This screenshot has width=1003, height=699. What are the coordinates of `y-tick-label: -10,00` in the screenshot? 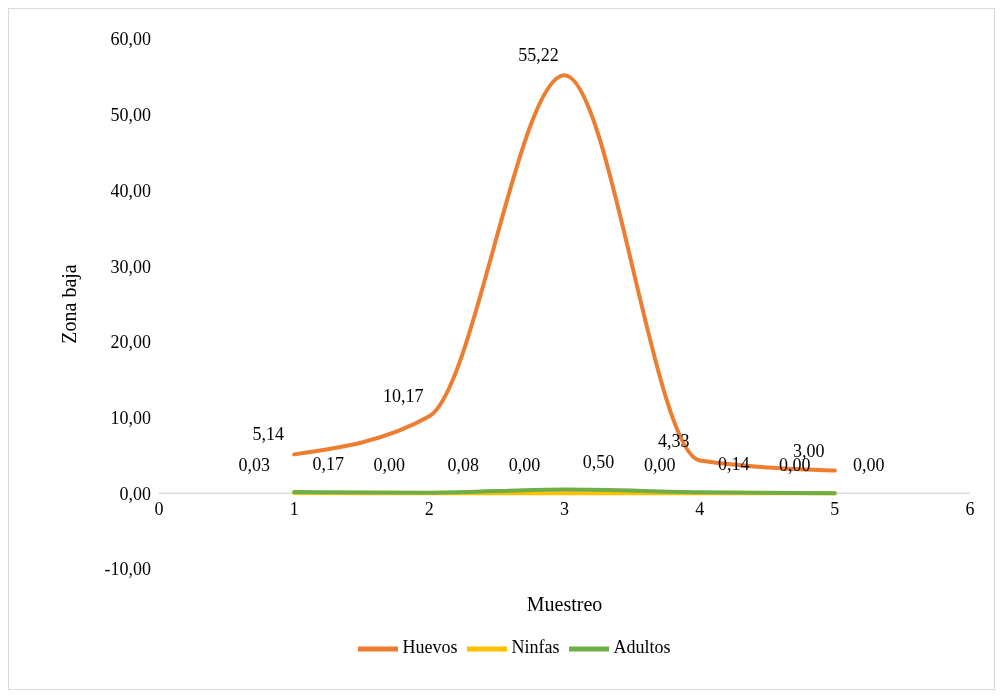 It's located at (127, 569).